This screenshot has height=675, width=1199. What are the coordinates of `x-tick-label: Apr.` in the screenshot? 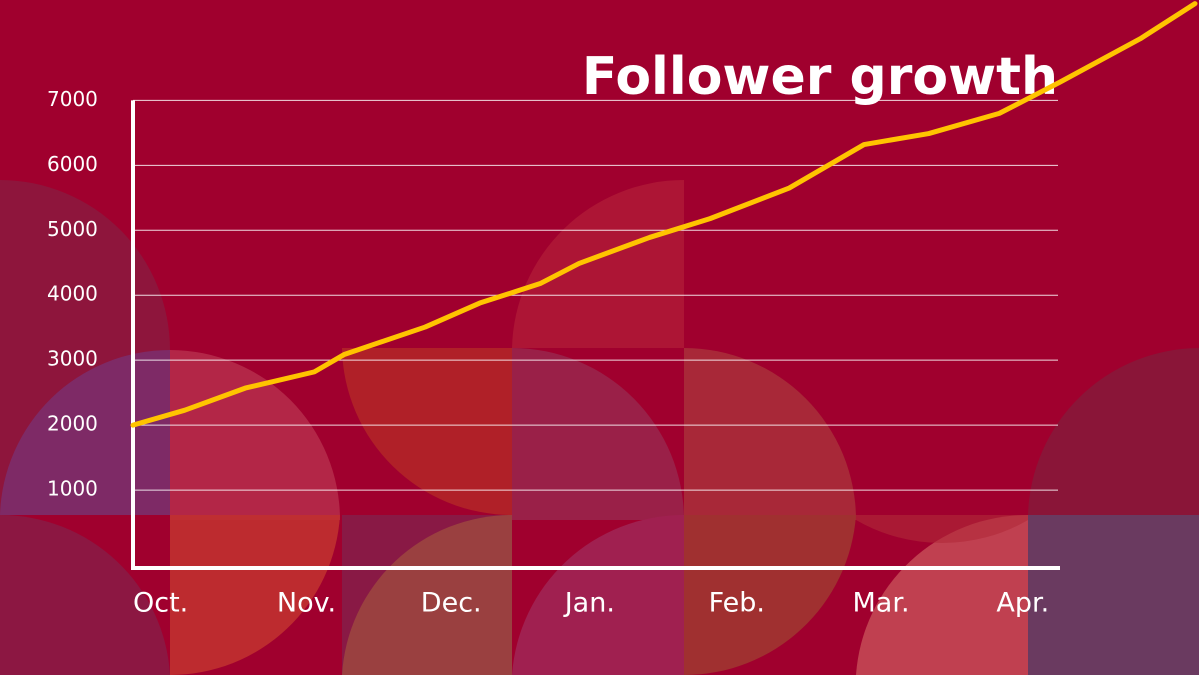 It's located at (1022, 603).